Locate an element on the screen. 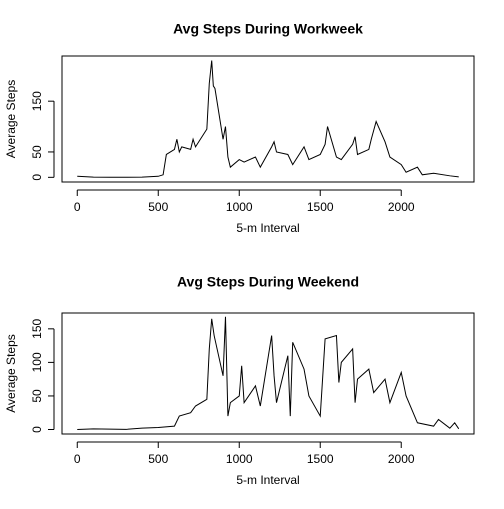 The image size is (504, 509). chart-title: Avg Steps During Weekend is located at coordinates (268, 282).